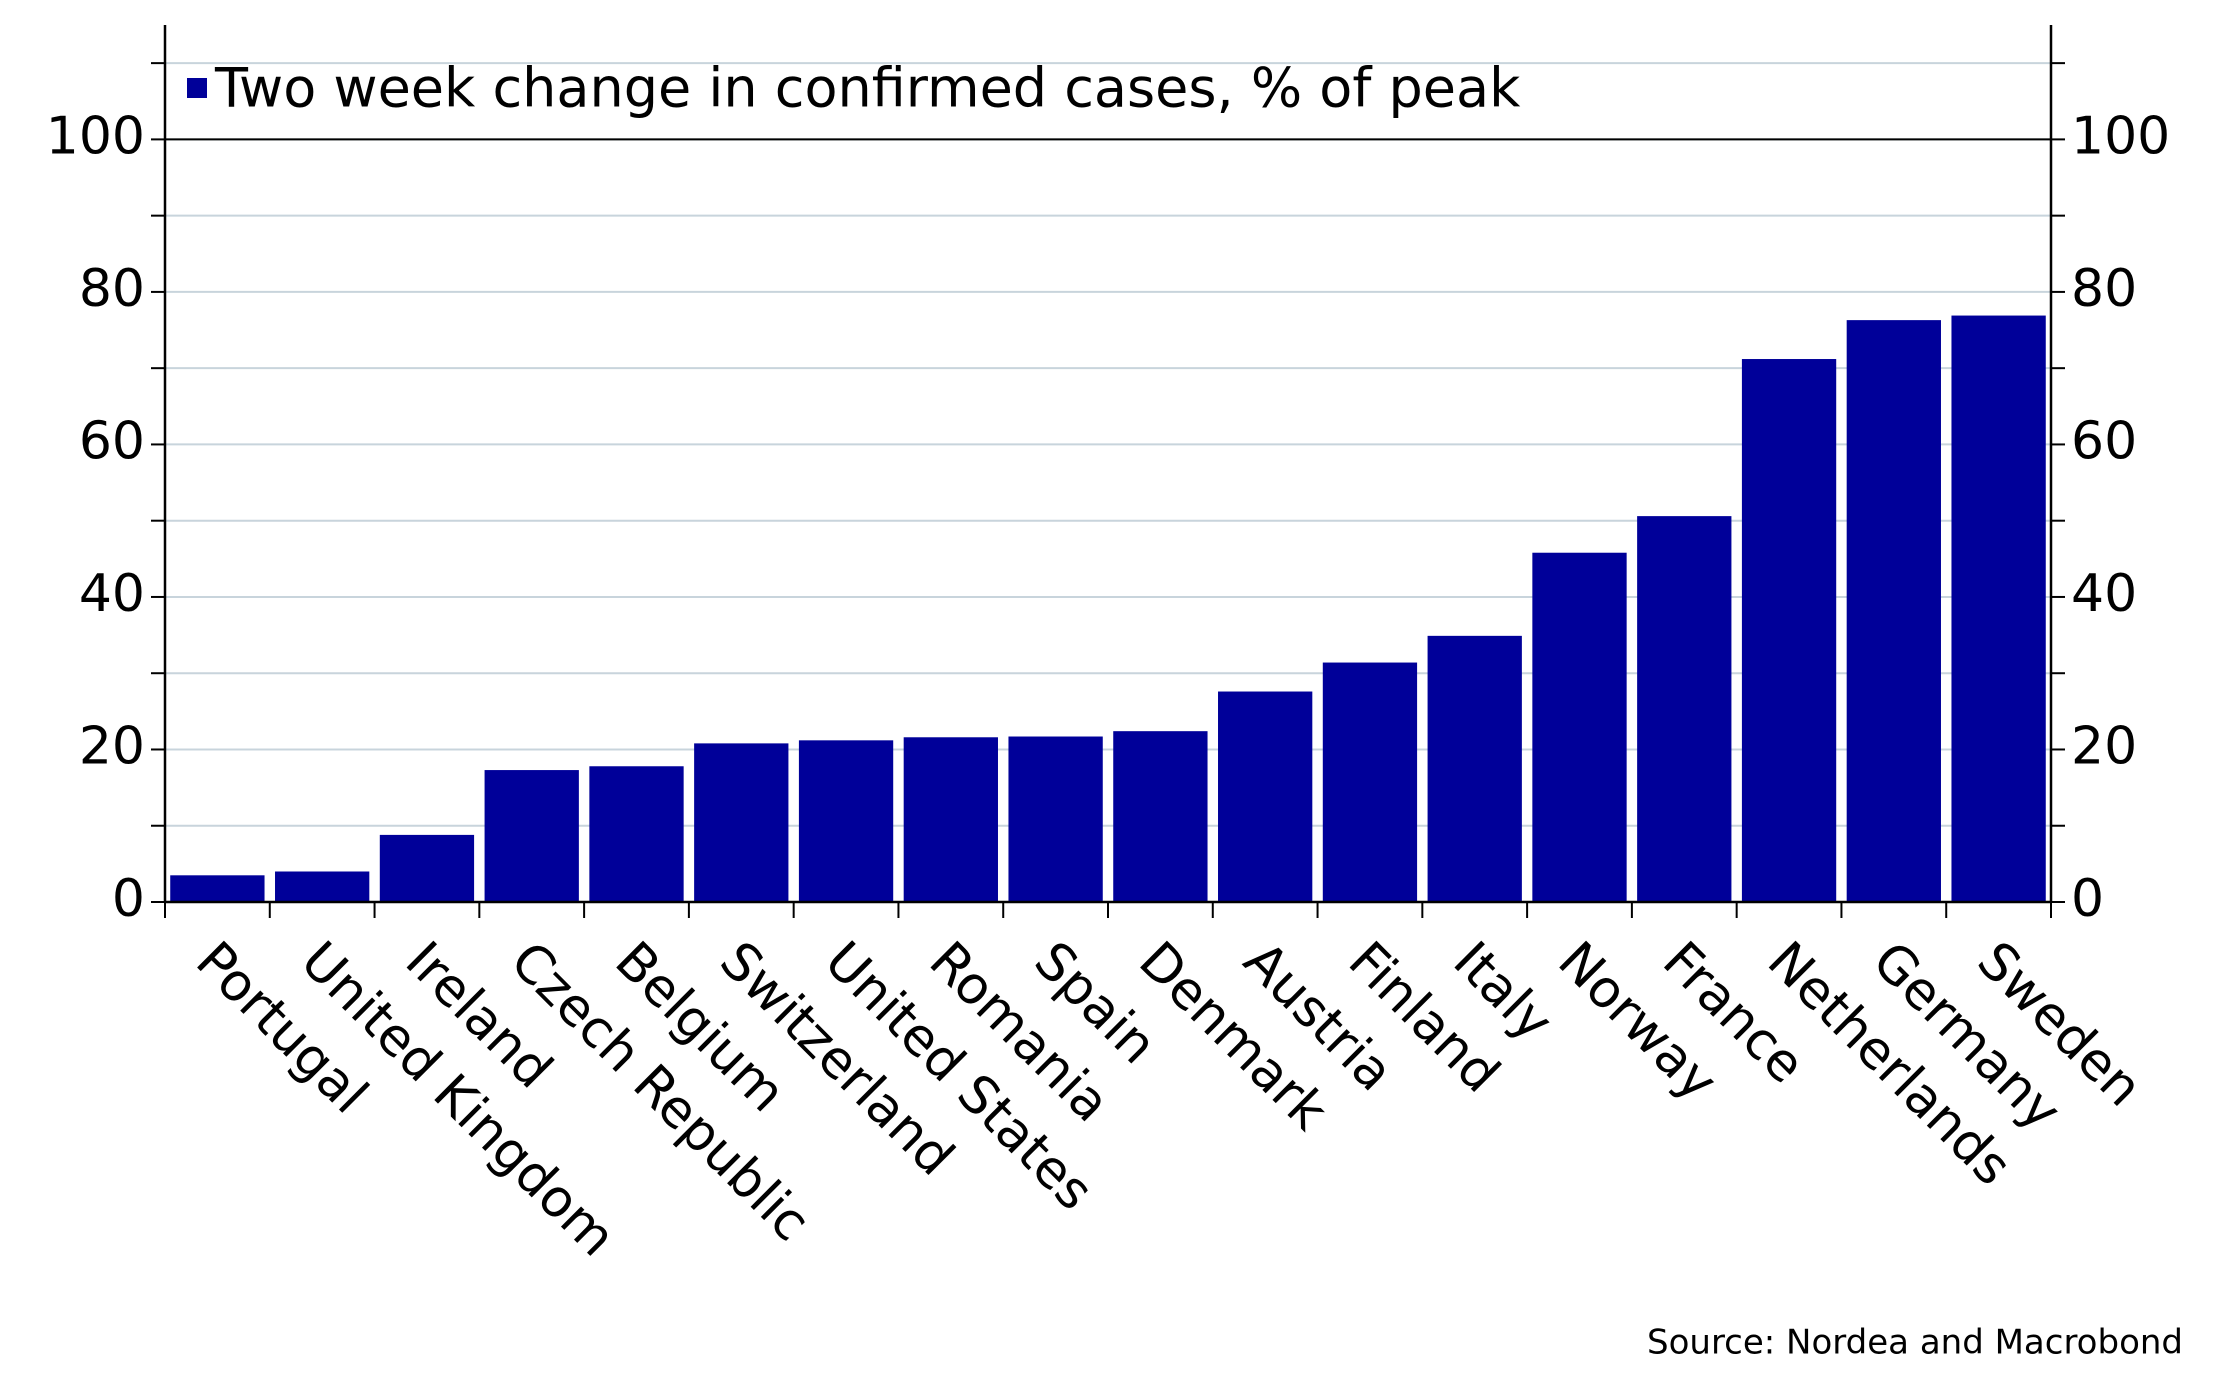 The image size is (2218, 1400). I want to click on y2-tick-label: 80, so click(2104, 289).